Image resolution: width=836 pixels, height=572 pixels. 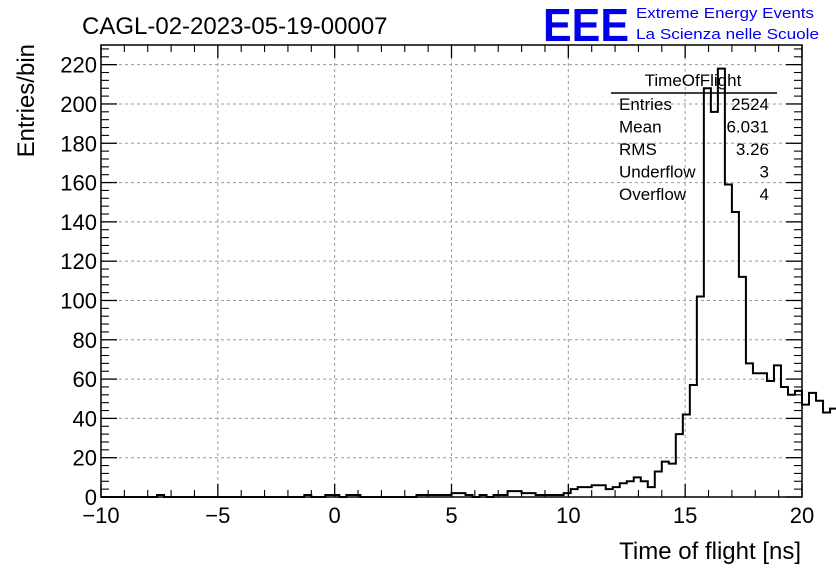 What do you see at coordinates (78, 300) in the screenshot?
I see `y-tick-label: 100` at bounding box center [78, 300].